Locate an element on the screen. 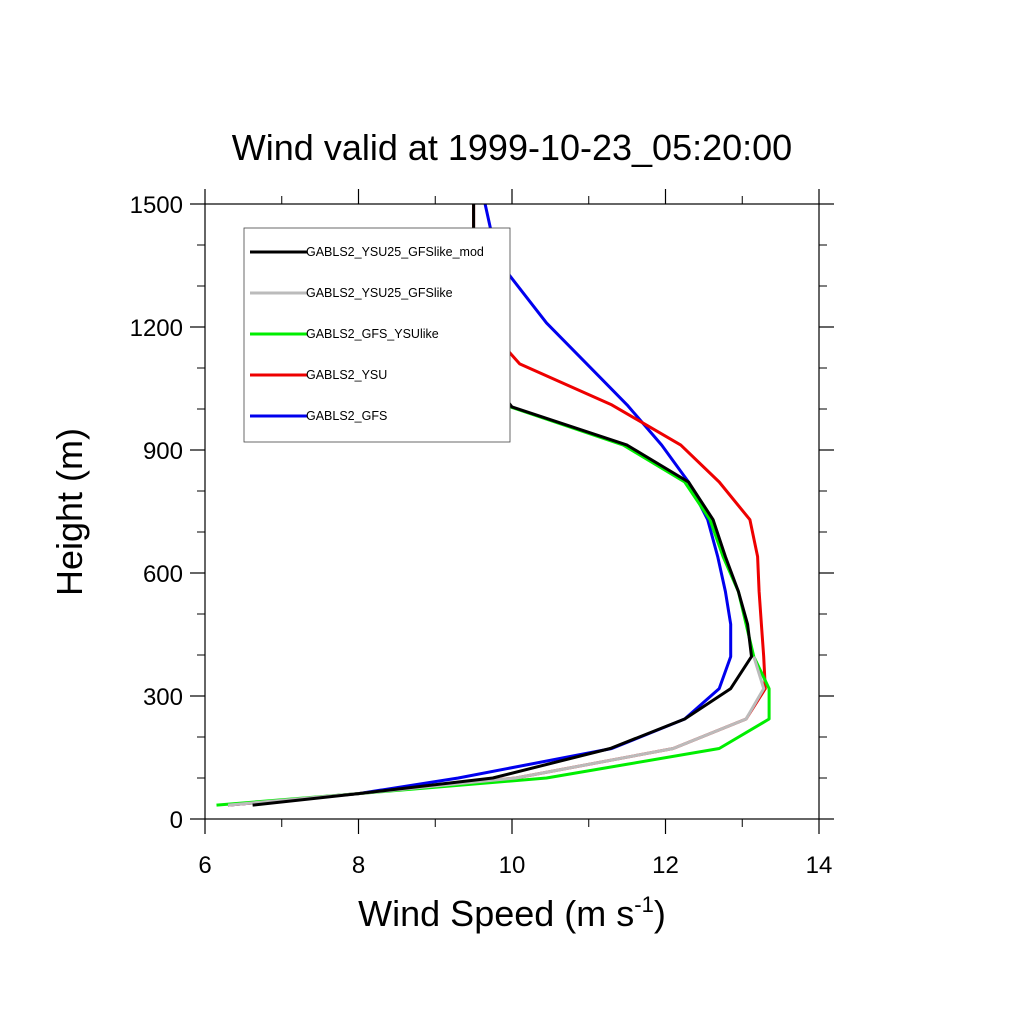 The image size is (1024, 1024). x-tick-label: 12 is located at coordinates (665, 865).